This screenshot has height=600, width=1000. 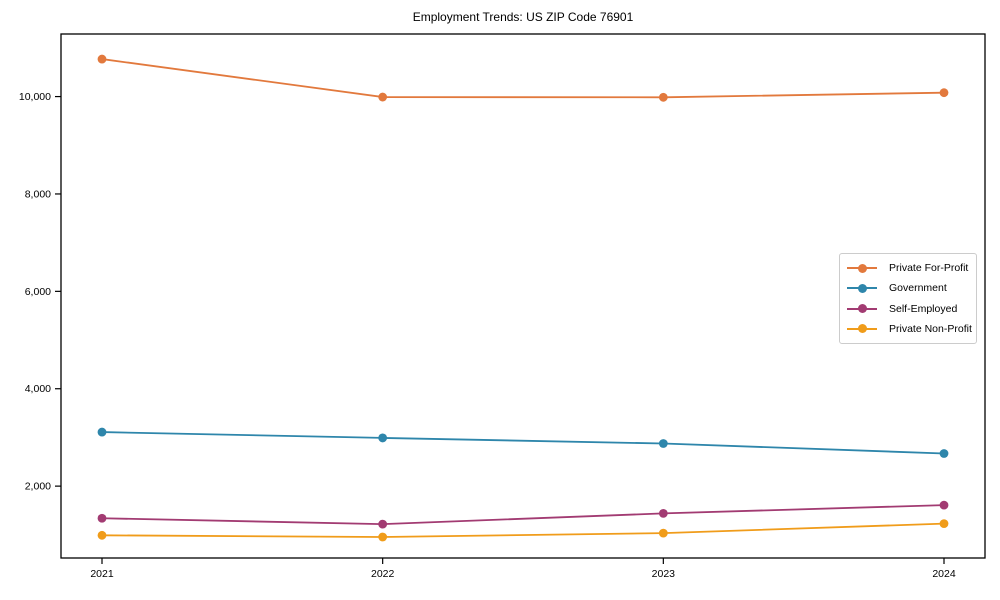 What do you see at coordinates (38, 292) in the screenshot?
I see `y-tick-label: 6,000` at bounding box center [38, 292].